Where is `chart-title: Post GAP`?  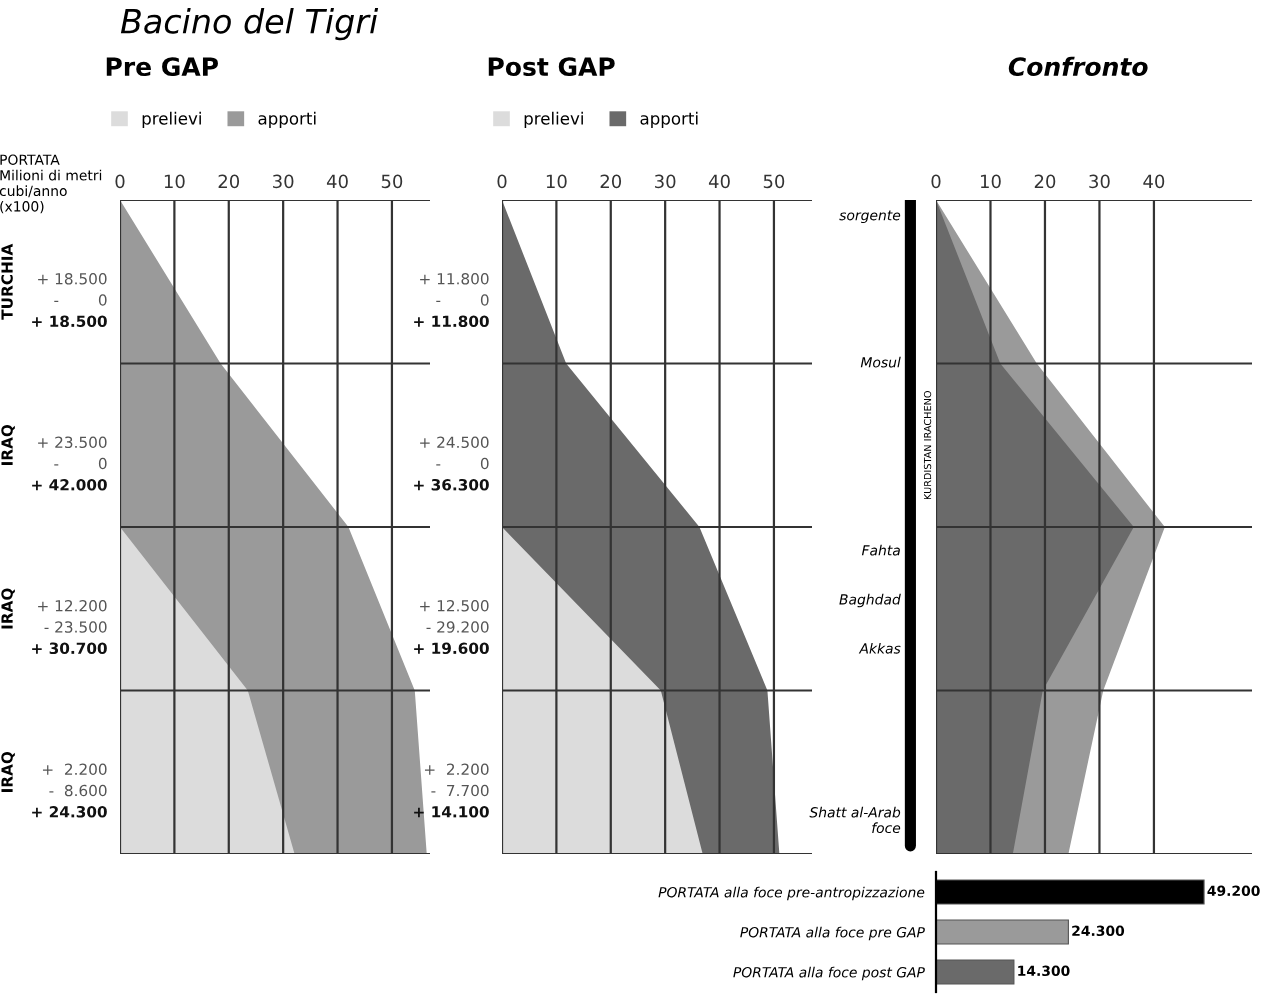 chart-title: Post GAP is located at coordinates (551, 67).